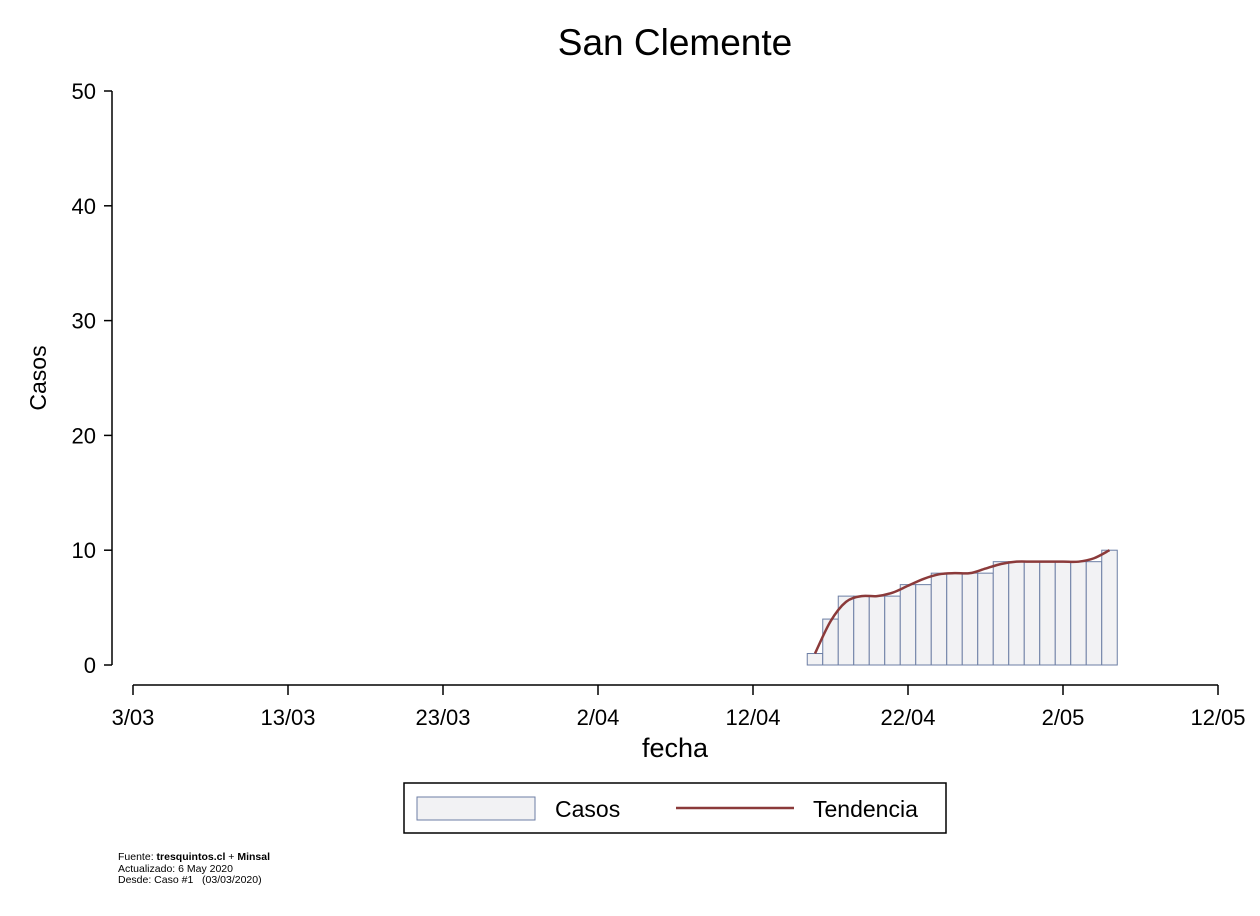  Describe the element at coordinates (287, 717) in the screenshot. I see `x-tick-label: 13/03` at that location.